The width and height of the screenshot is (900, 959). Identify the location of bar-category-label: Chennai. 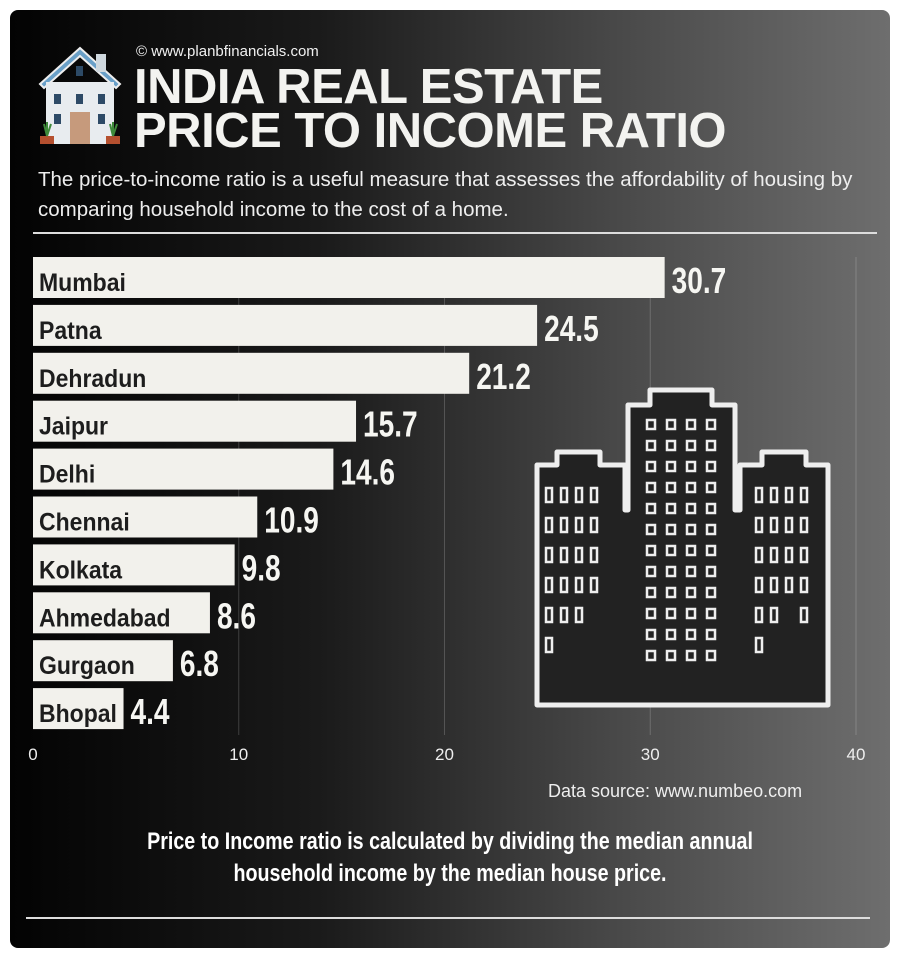
(84, 523).